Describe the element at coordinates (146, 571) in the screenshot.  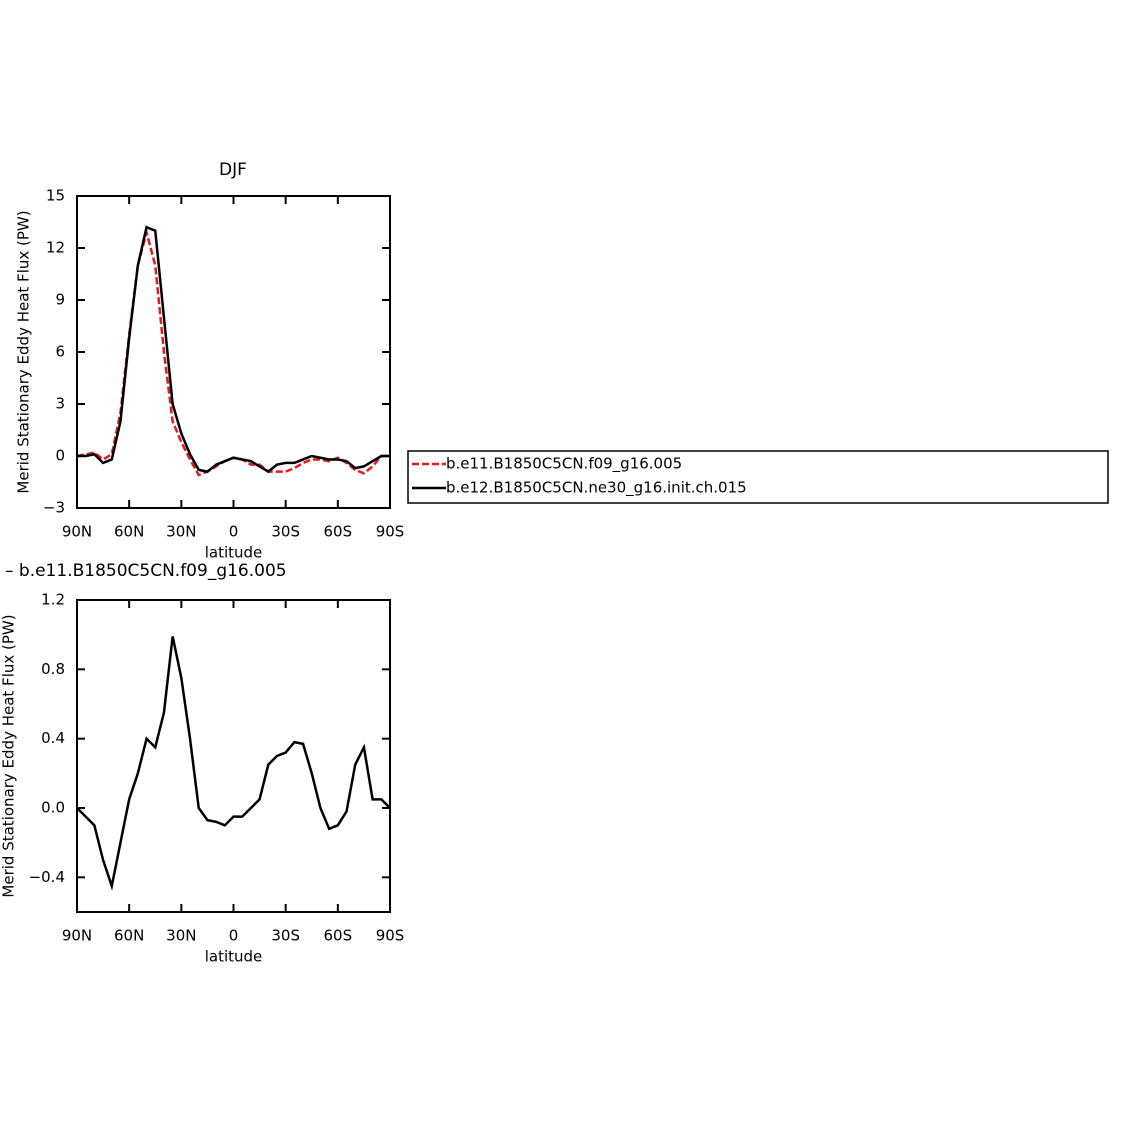
I see `chart-title: – b.e11.B1850C5CN.f09_g16.005` at that location.